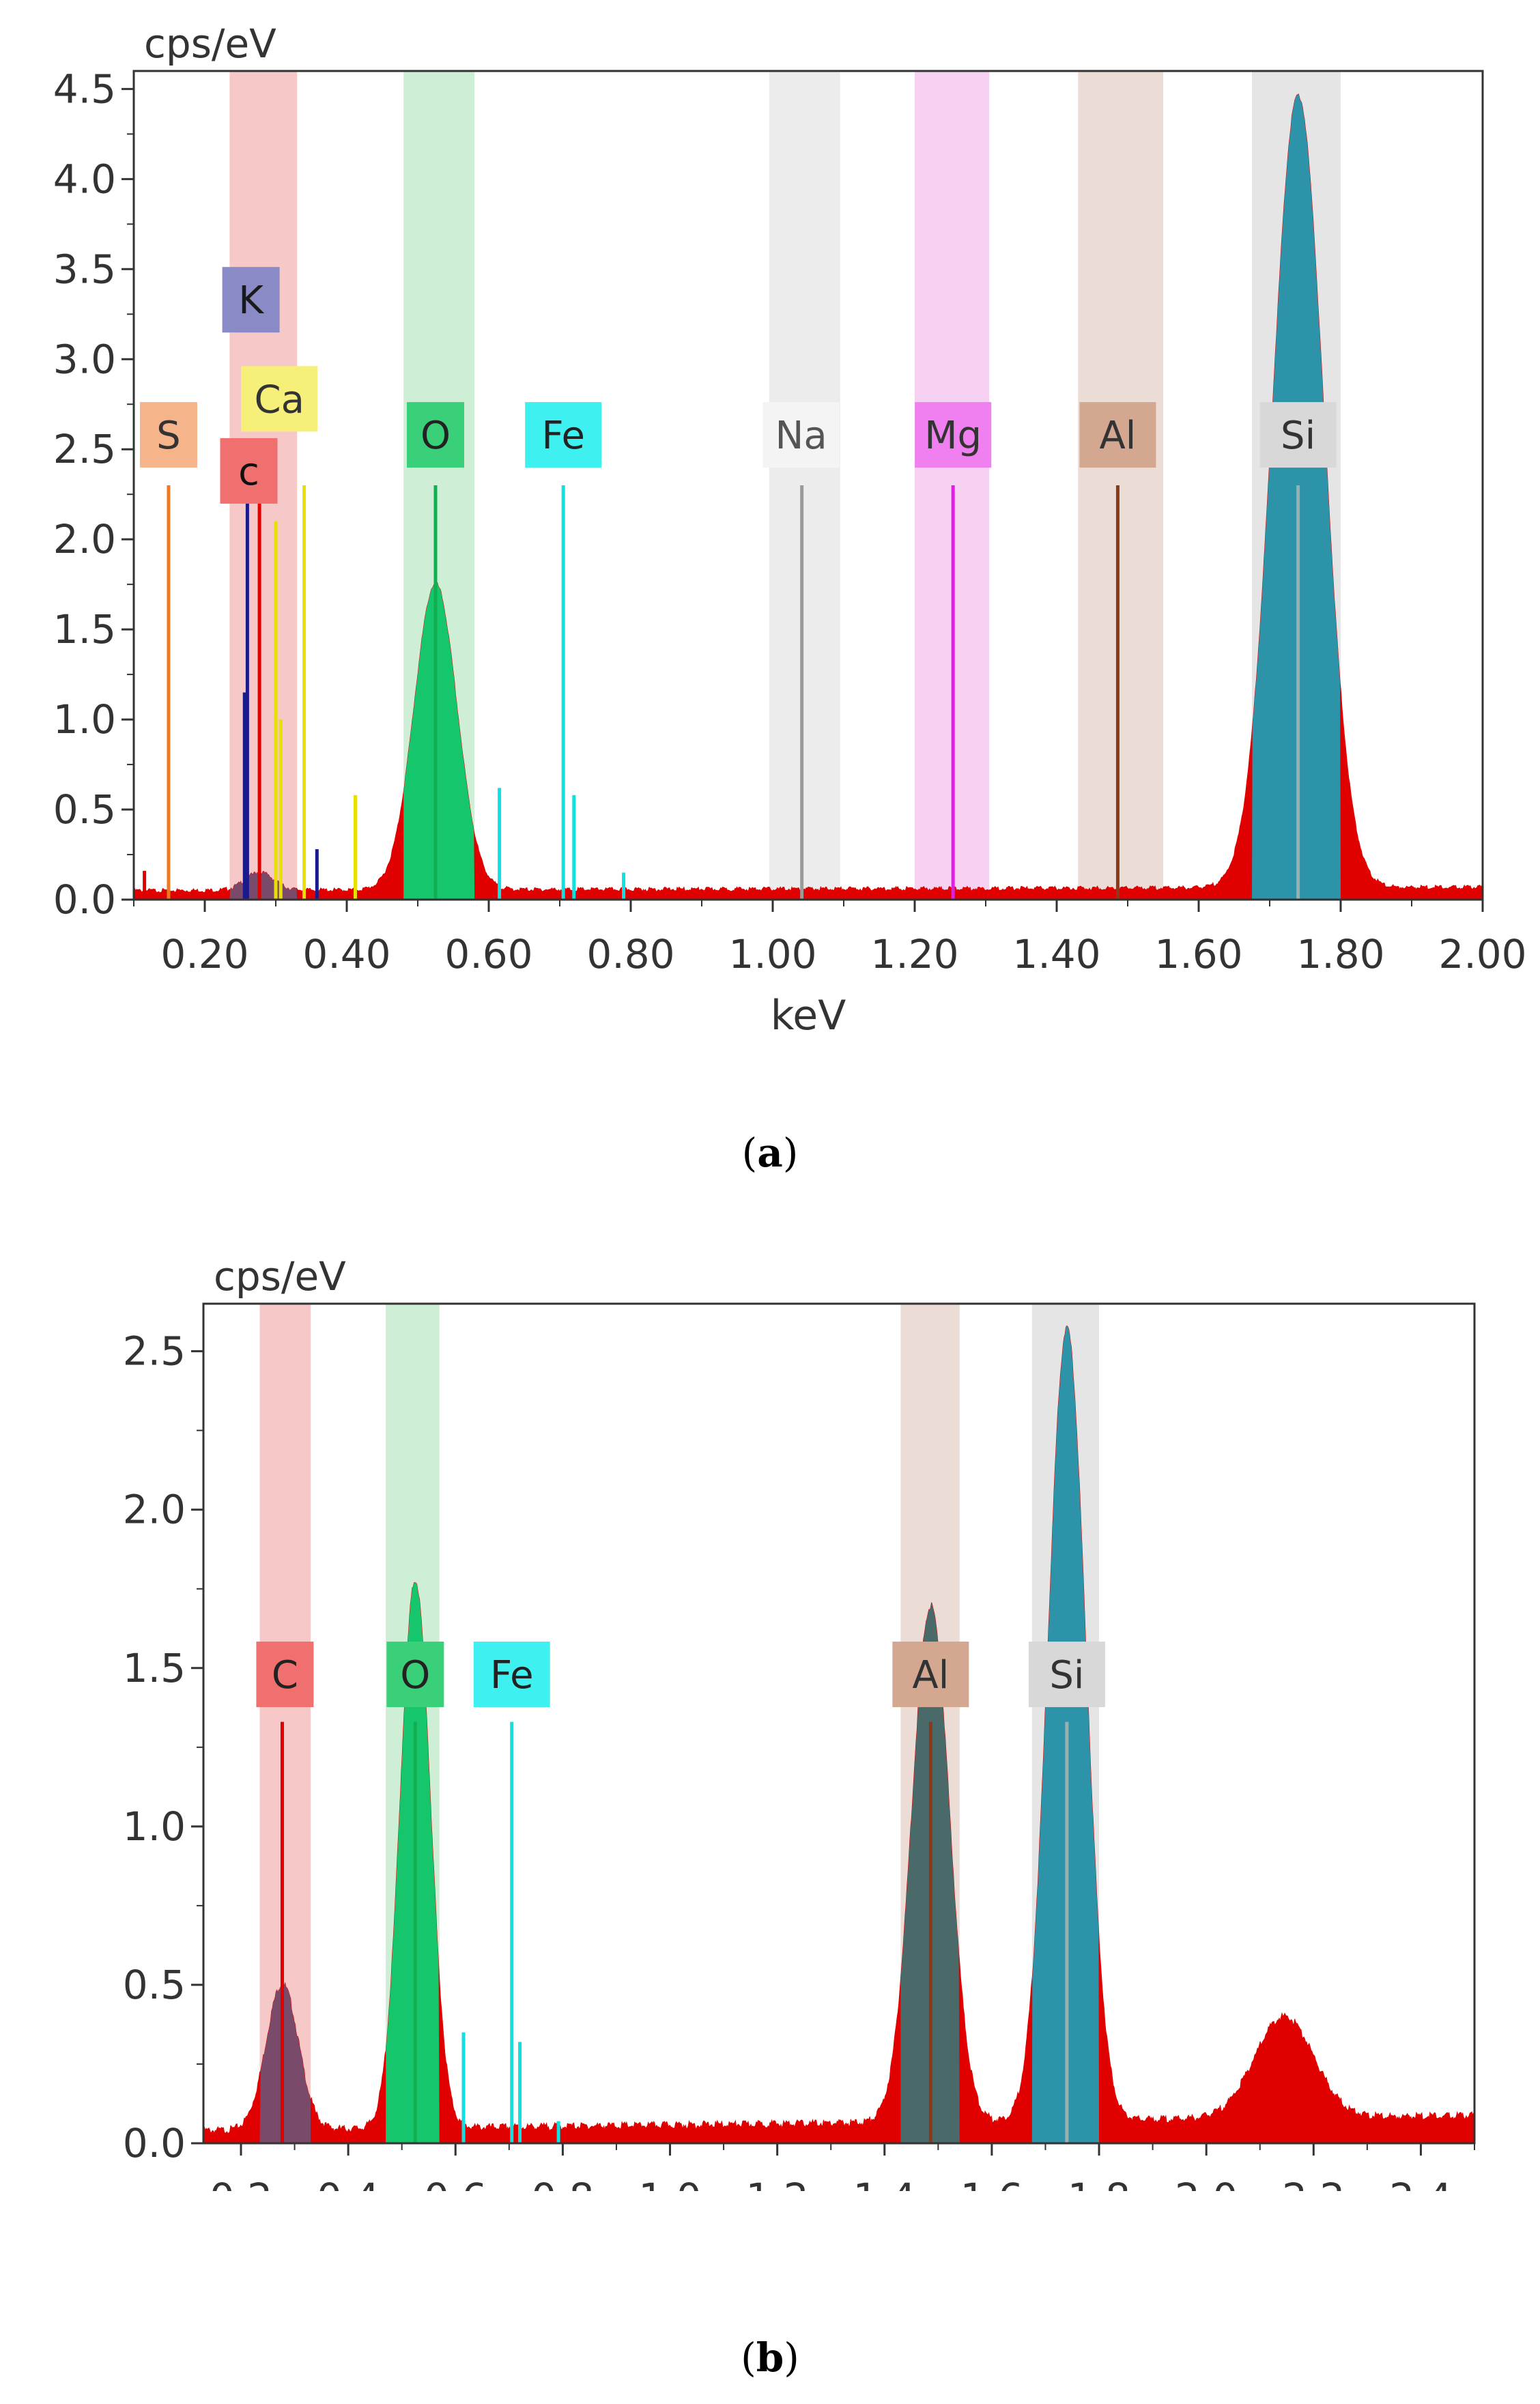  What do you see at coordinates (204, 954) in the screenshot?
I see `x-tick-label: 0.20` at bounding box center [204, 954].